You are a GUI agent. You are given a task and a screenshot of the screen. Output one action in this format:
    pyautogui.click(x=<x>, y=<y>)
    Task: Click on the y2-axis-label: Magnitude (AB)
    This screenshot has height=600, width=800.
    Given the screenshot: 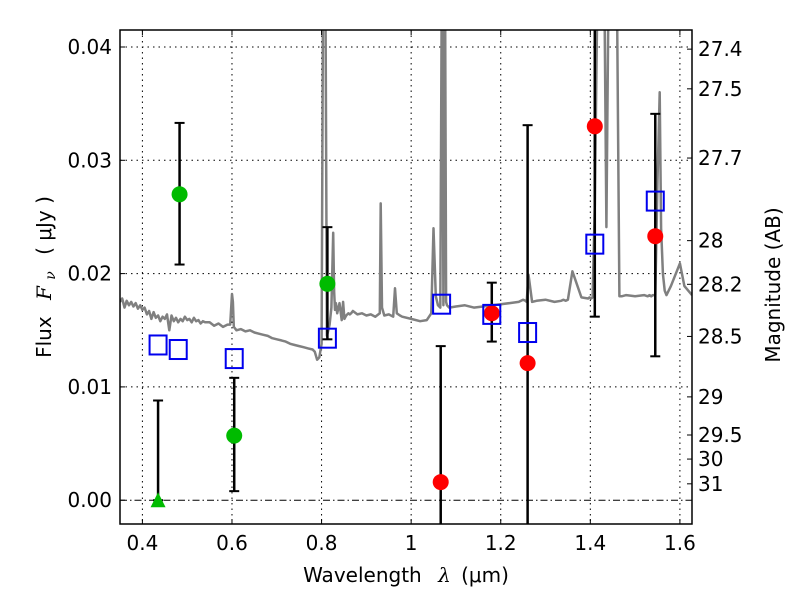 What is the action you would take?
    pyautogui.click(x=773, y=284)
    